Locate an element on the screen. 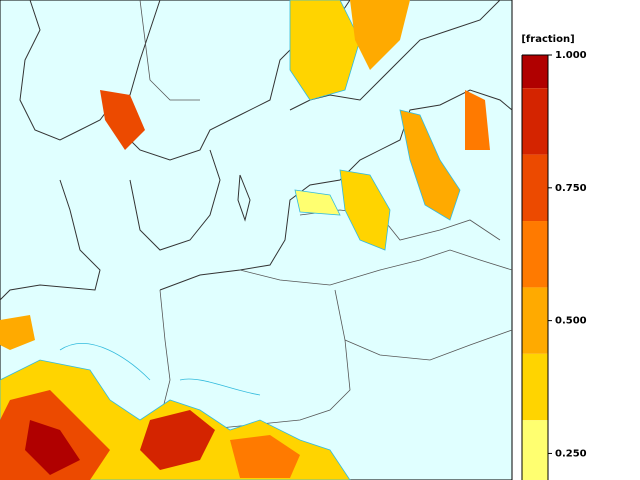 This screenshot has height=480, width=640. contour is located at coordinates (160, 369).